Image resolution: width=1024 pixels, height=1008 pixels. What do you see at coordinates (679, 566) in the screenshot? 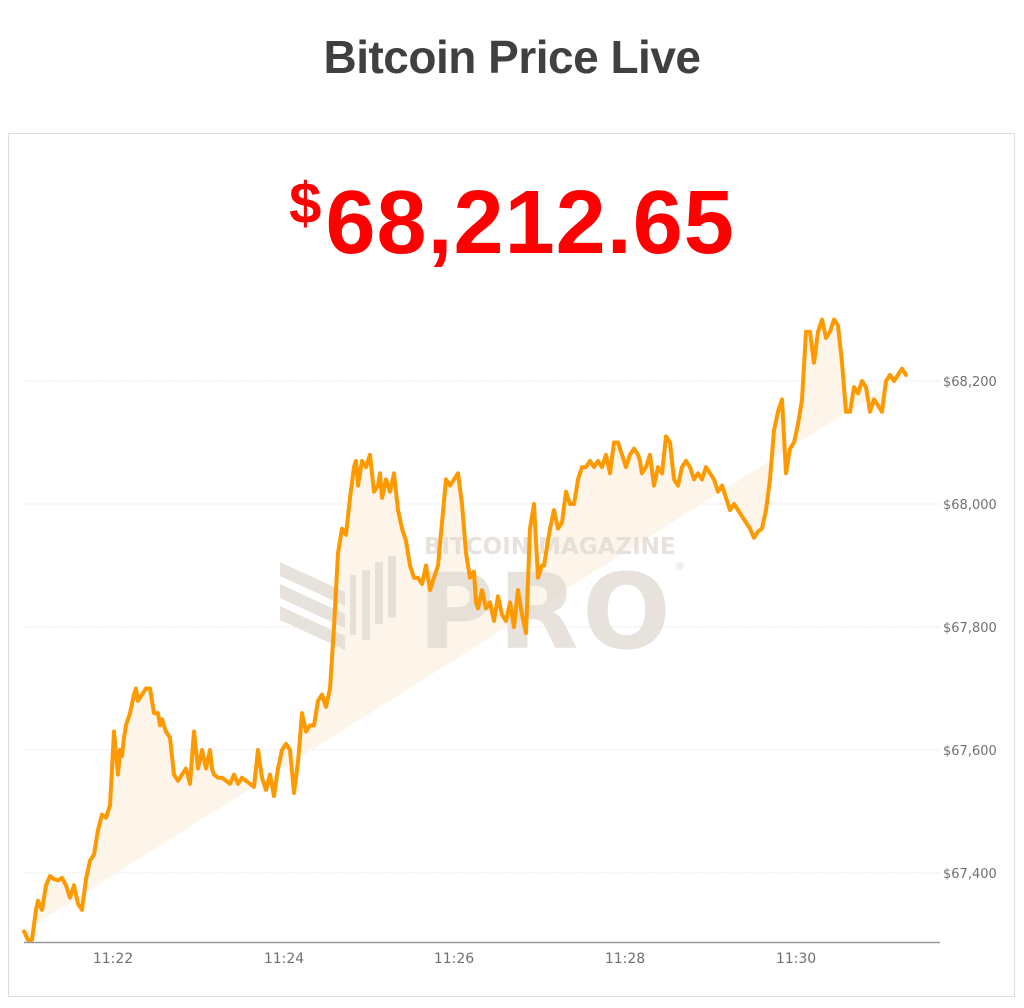
I see `watermark-registered: ®` at bounding box center [679, 566].